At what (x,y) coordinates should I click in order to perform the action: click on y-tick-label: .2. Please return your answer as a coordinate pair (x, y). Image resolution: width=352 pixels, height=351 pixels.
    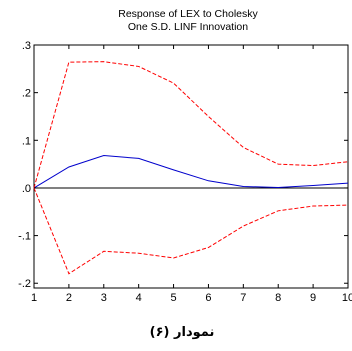
    Looking at the image, I should click on (26, 94).